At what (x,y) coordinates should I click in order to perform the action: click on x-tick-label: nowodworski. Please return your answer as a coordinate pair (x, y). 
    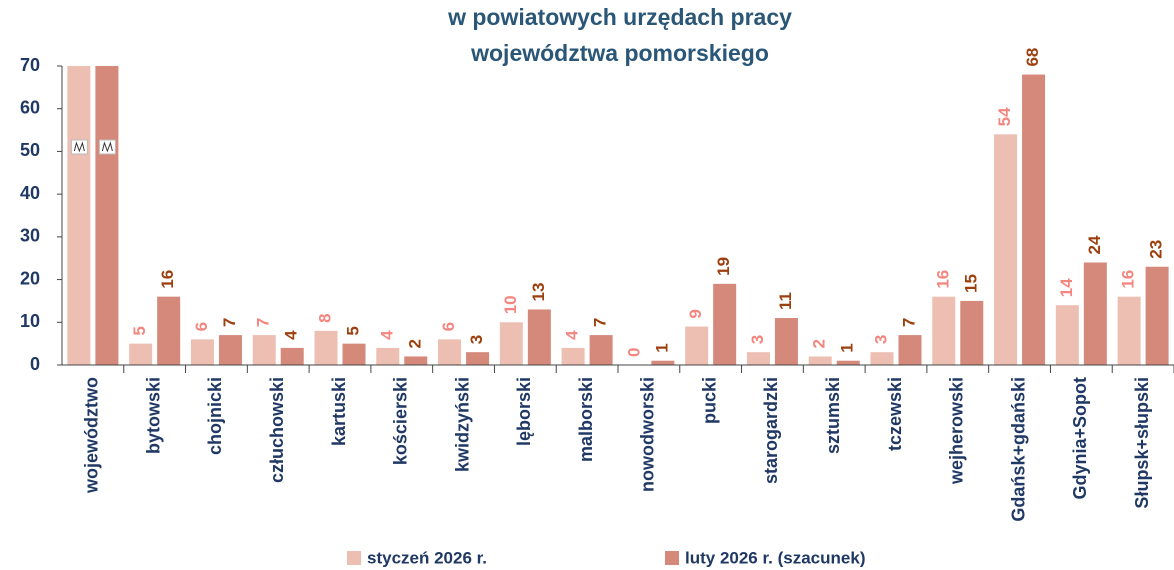
    Looking at the image, I should click on (648, 434).